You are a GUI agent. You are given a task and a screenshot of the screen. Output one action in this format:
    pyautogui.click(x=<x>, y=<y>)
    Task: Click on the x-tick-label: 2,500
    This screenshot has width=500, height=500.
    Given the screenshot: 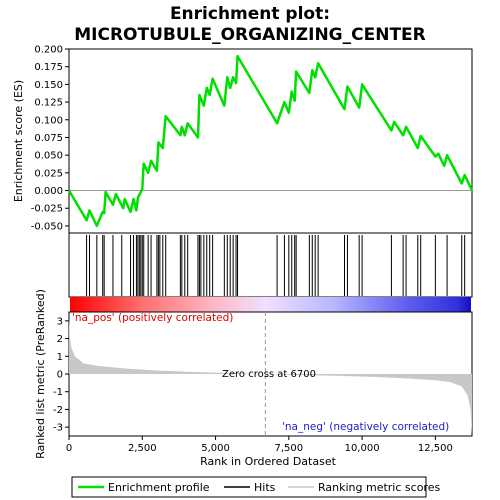 What is the action you would take?
    pyautogui.click(x=142, y=448)
    